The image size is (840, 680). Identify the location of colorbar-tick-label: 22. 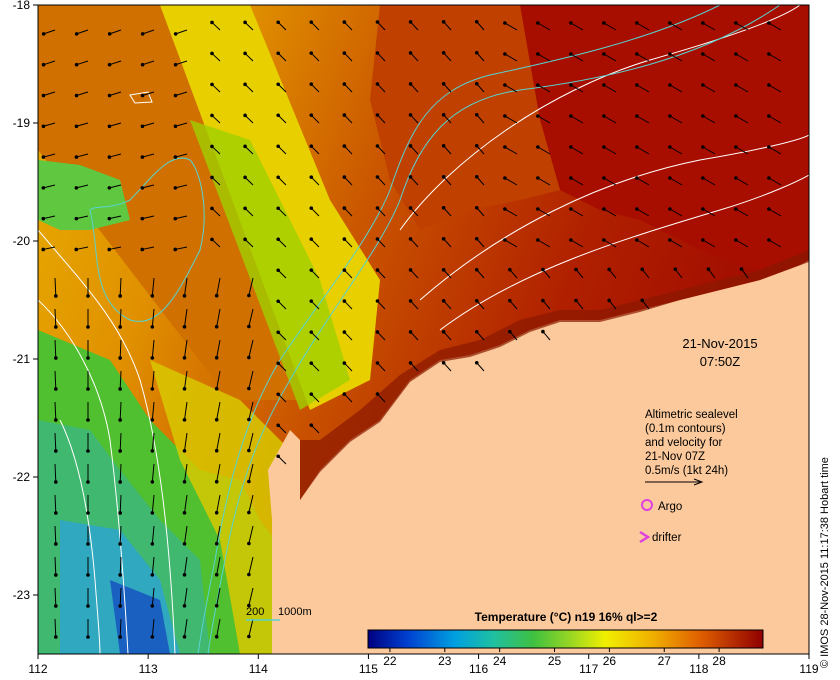
(390, 661).